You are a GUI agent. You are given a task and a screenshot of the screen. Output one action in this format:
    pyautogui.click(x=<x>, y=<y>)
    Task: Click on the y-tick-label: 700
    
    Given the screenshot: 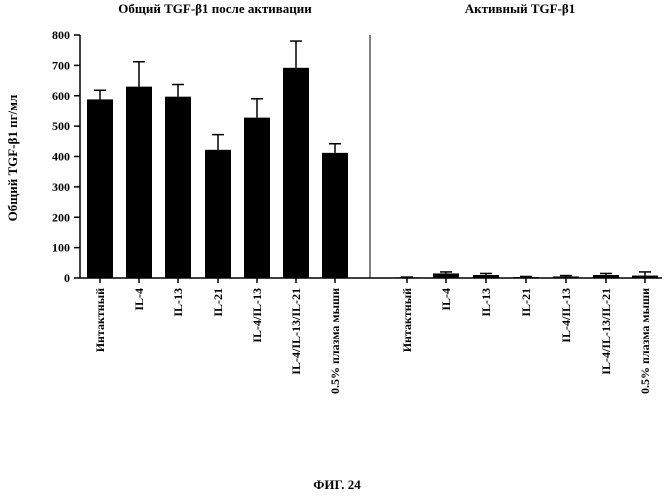 What is the action you would take?
    pyautogui.click(x=61, y=65)
    